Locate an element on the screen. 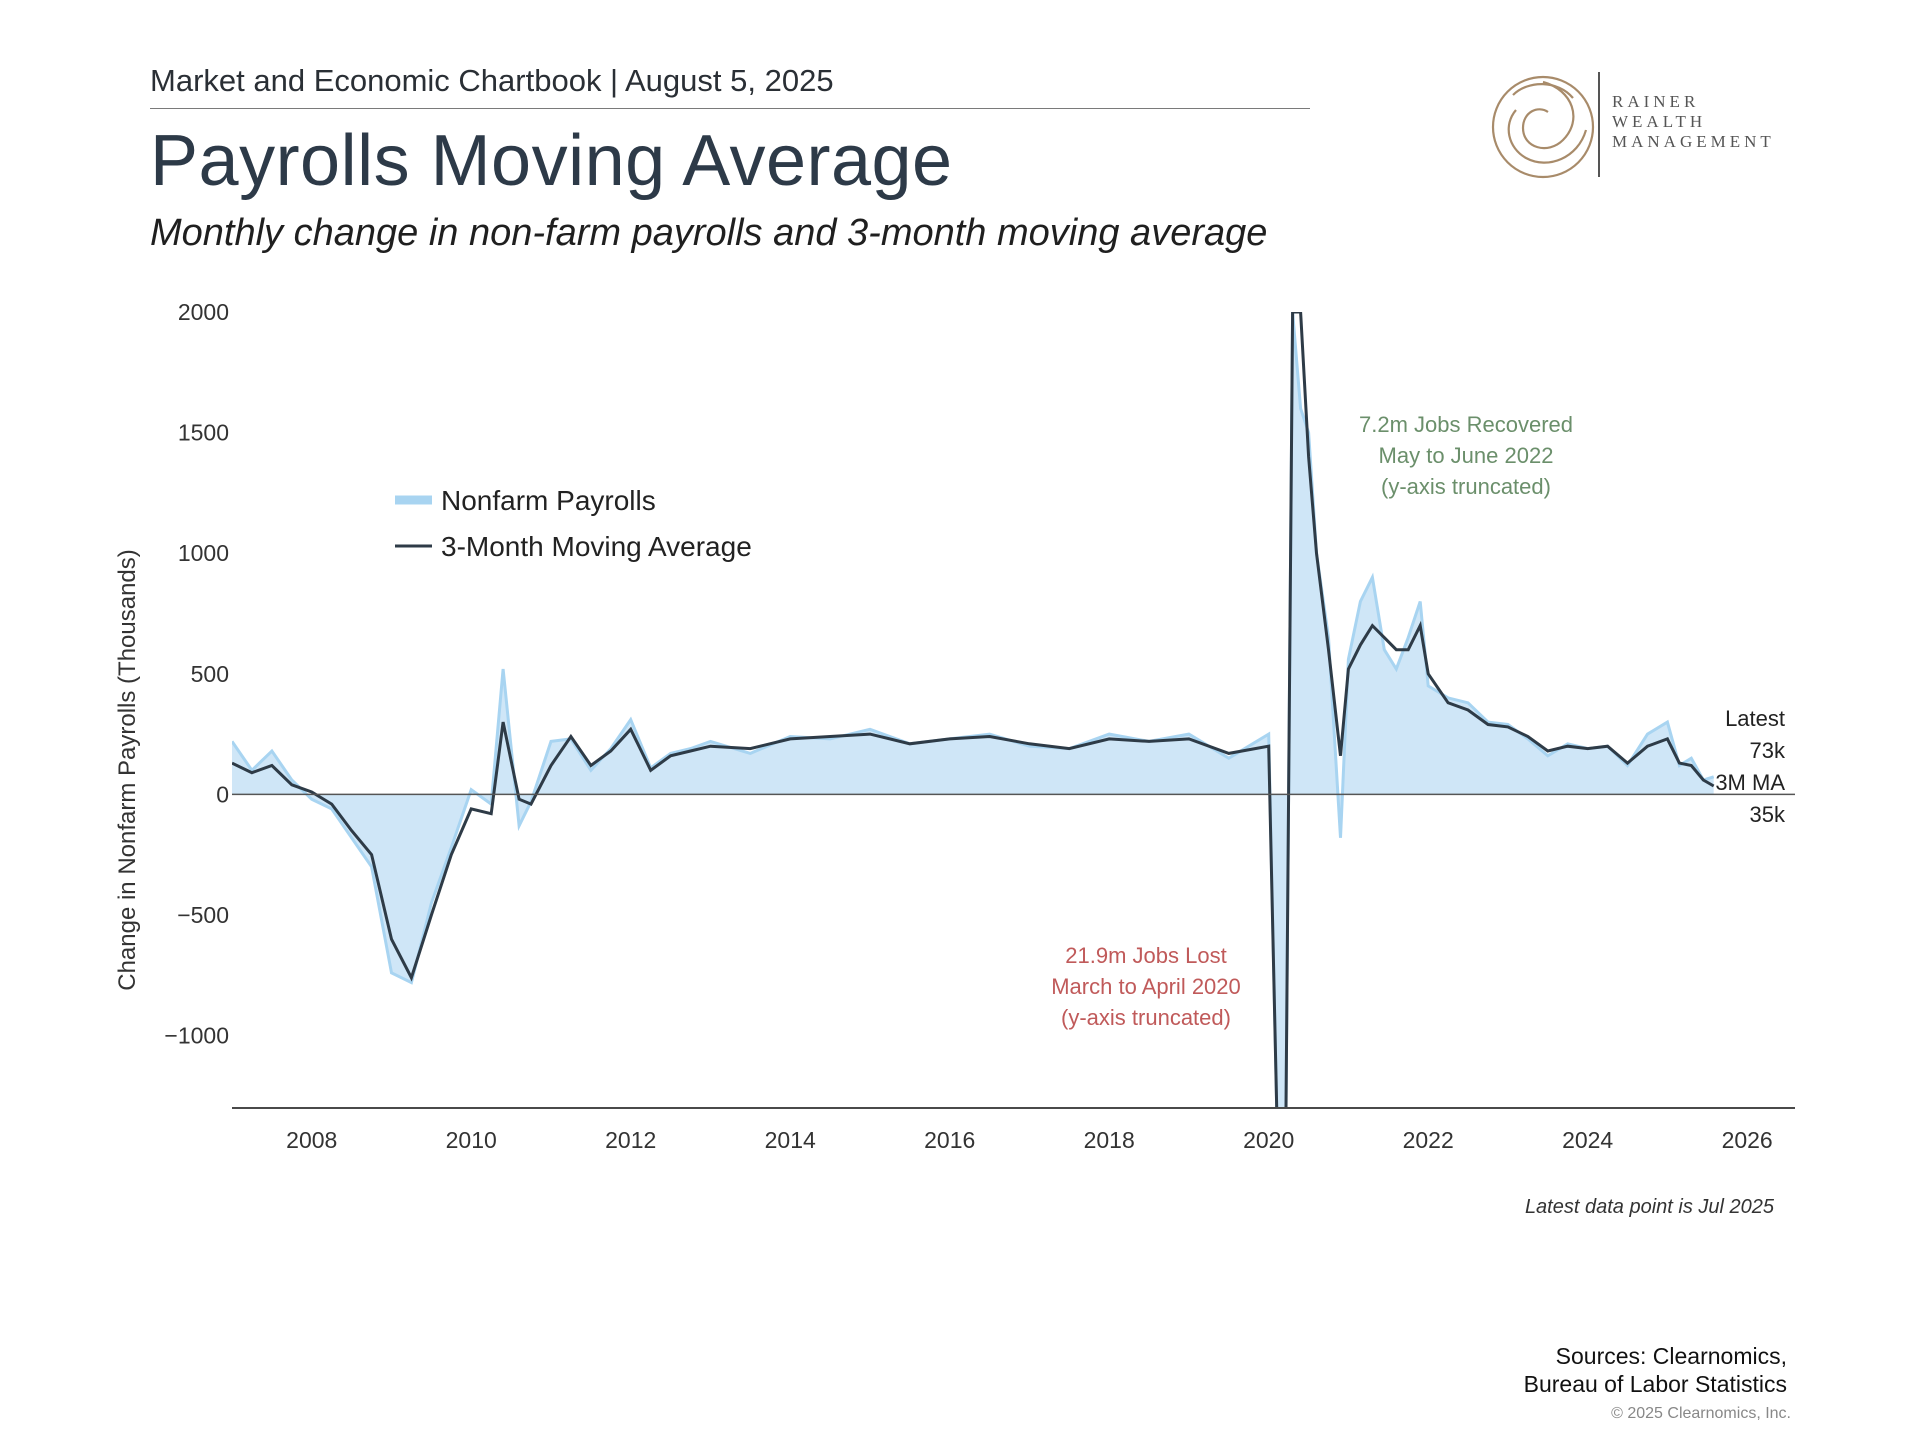 This screenshot has width=1920, height=1440. latest-value-annotation: Latest is located at coordinates (1755, 718).